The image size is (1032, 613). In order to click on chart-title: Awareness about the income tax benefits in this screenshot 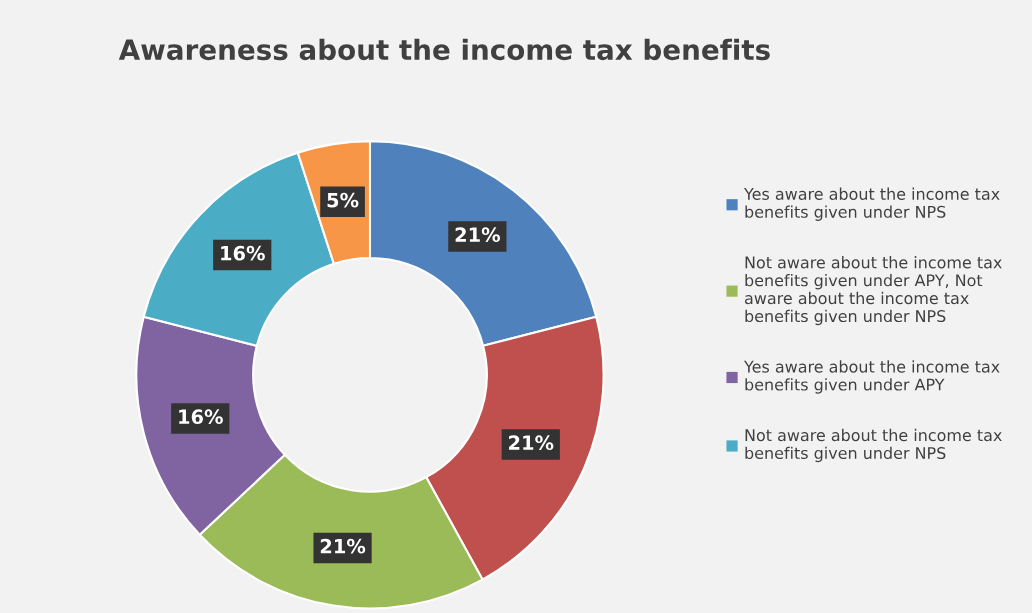, I will do `click(444, 49)`.